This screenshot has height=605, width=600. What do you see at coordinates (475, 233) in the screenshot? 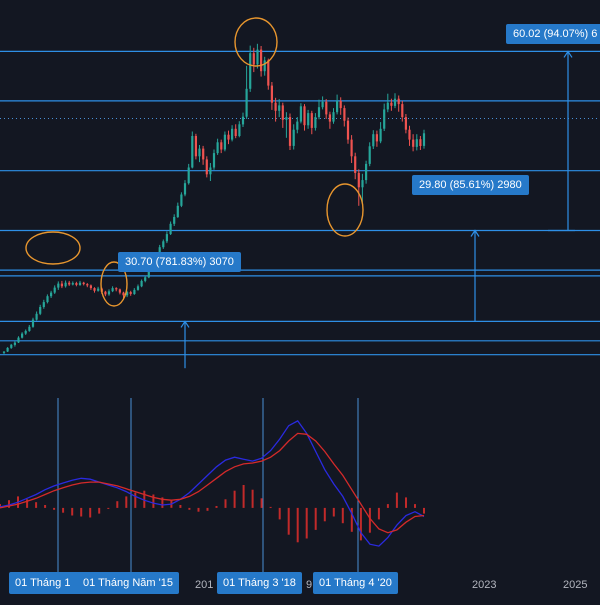
I see `measure-arrow-middle-head` at bounding box center [475, 233].